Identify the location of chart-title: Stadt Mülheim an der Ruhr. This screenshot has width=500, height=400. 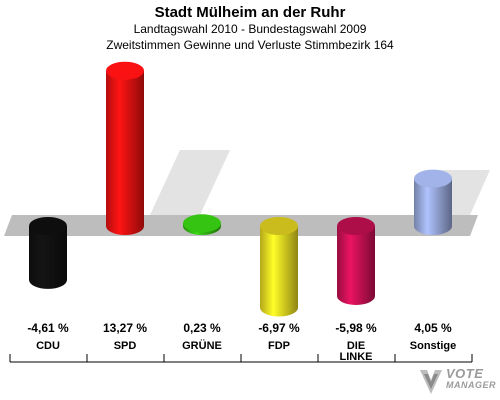
(250, 12).